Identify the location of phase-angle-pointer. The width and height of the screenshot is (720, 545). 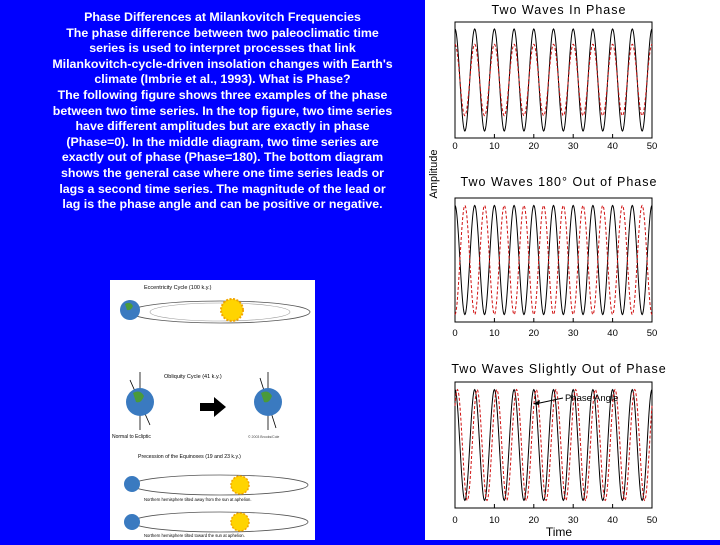
(549, 401).